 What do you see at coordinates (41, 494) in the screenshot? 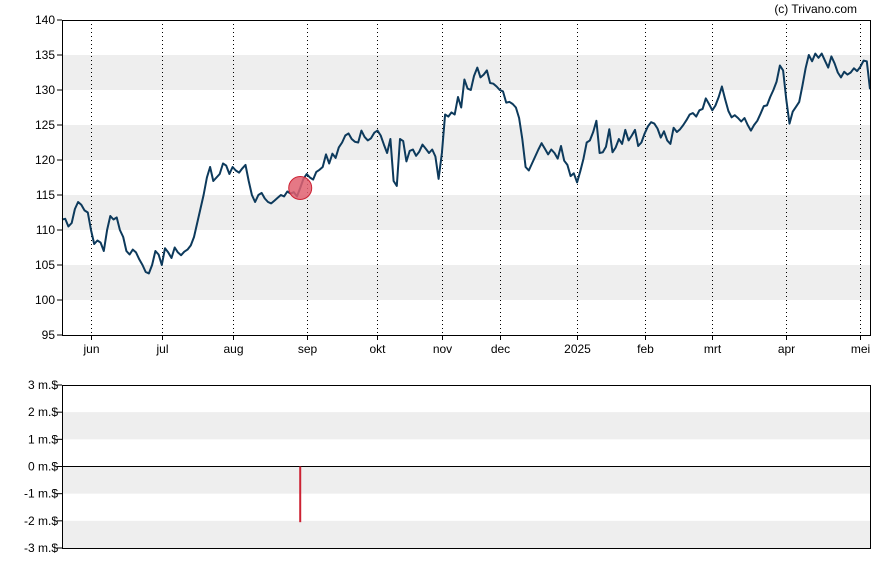
I see `volume-y-tick-label: -1 m.$` at bounding box center [41, 494].